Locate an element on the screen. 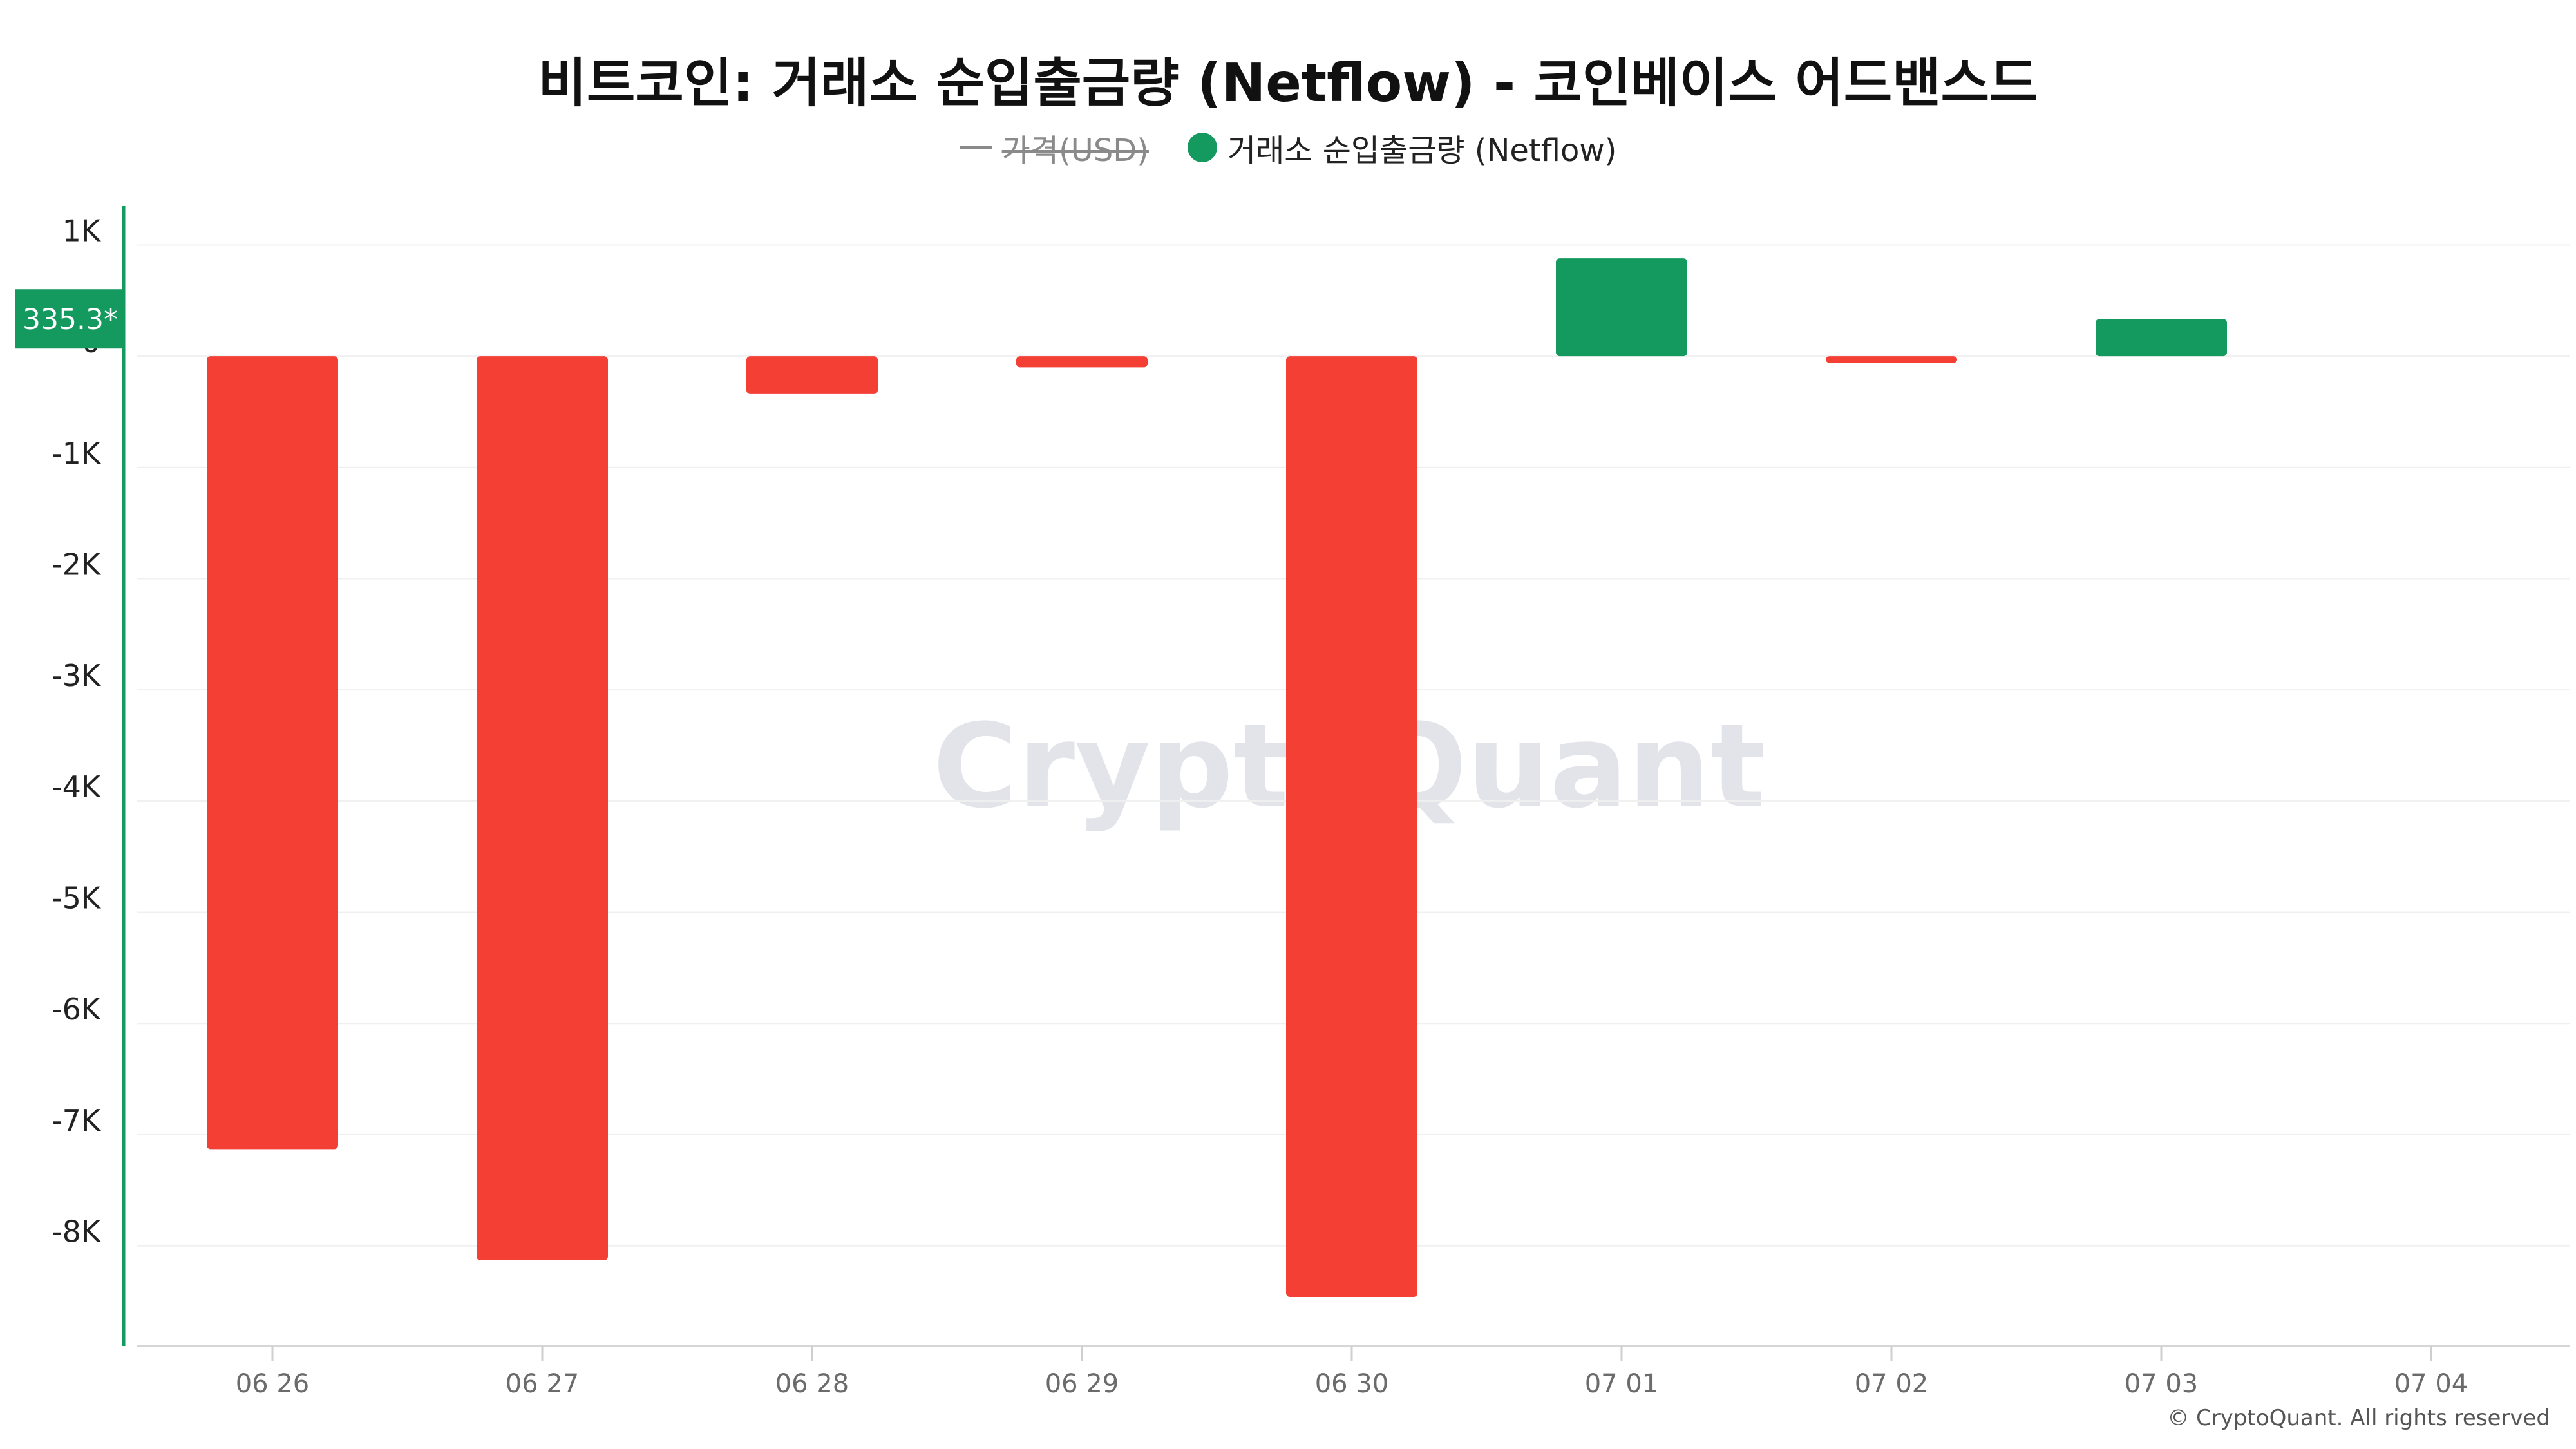  x-tick-label: 06 30 is located at coordinates (1352, 1384).